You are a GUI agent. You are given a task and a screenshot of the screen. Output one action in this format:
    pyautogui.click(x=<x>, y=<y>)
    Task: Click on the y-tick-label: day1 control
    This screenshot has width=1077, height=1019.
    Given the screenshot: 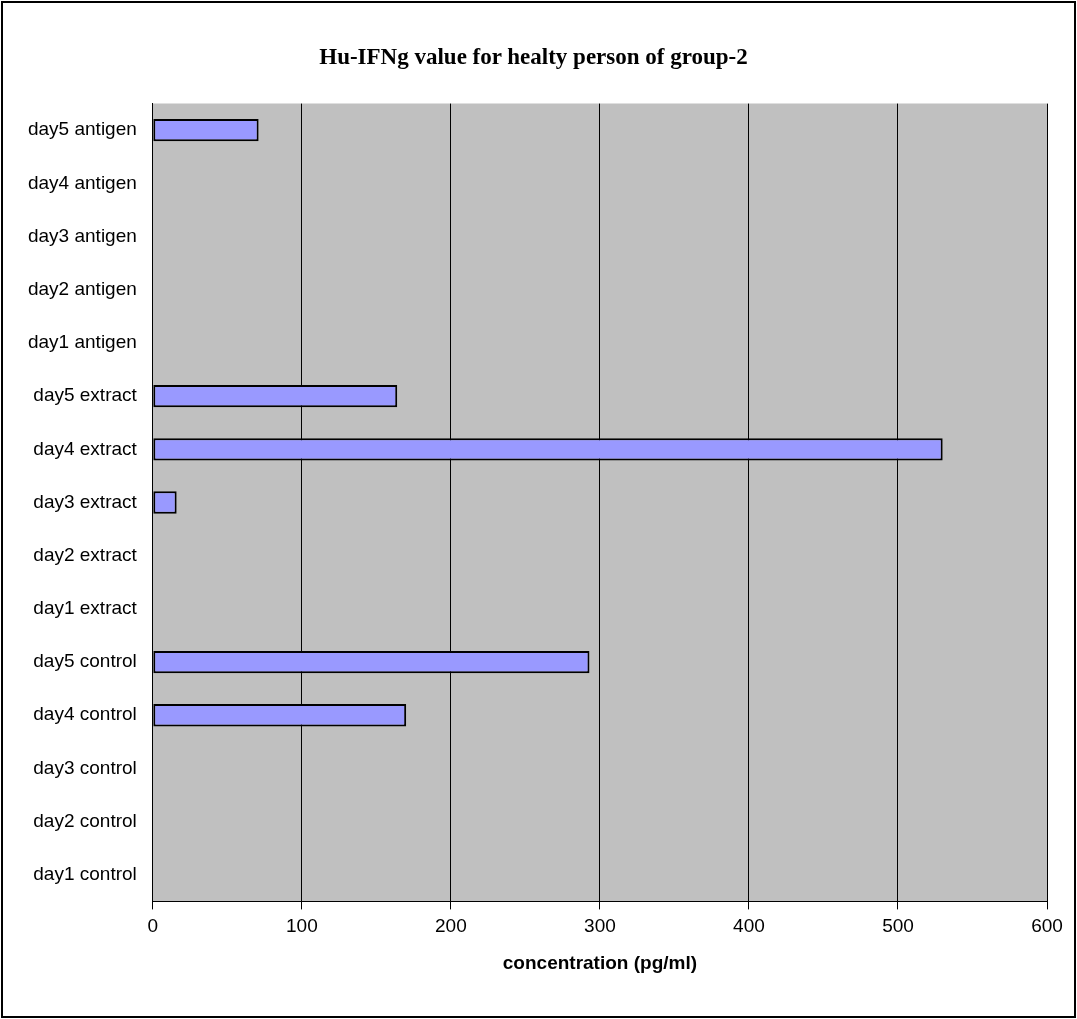 What is the action you would take?
    pyautogui.click(x=85, y=874)
    